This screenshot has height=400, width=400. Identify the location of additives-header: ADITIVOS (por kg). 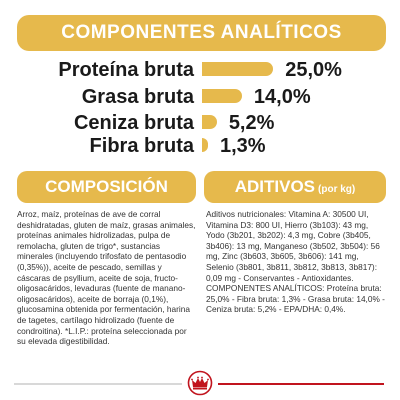
(295, 187).